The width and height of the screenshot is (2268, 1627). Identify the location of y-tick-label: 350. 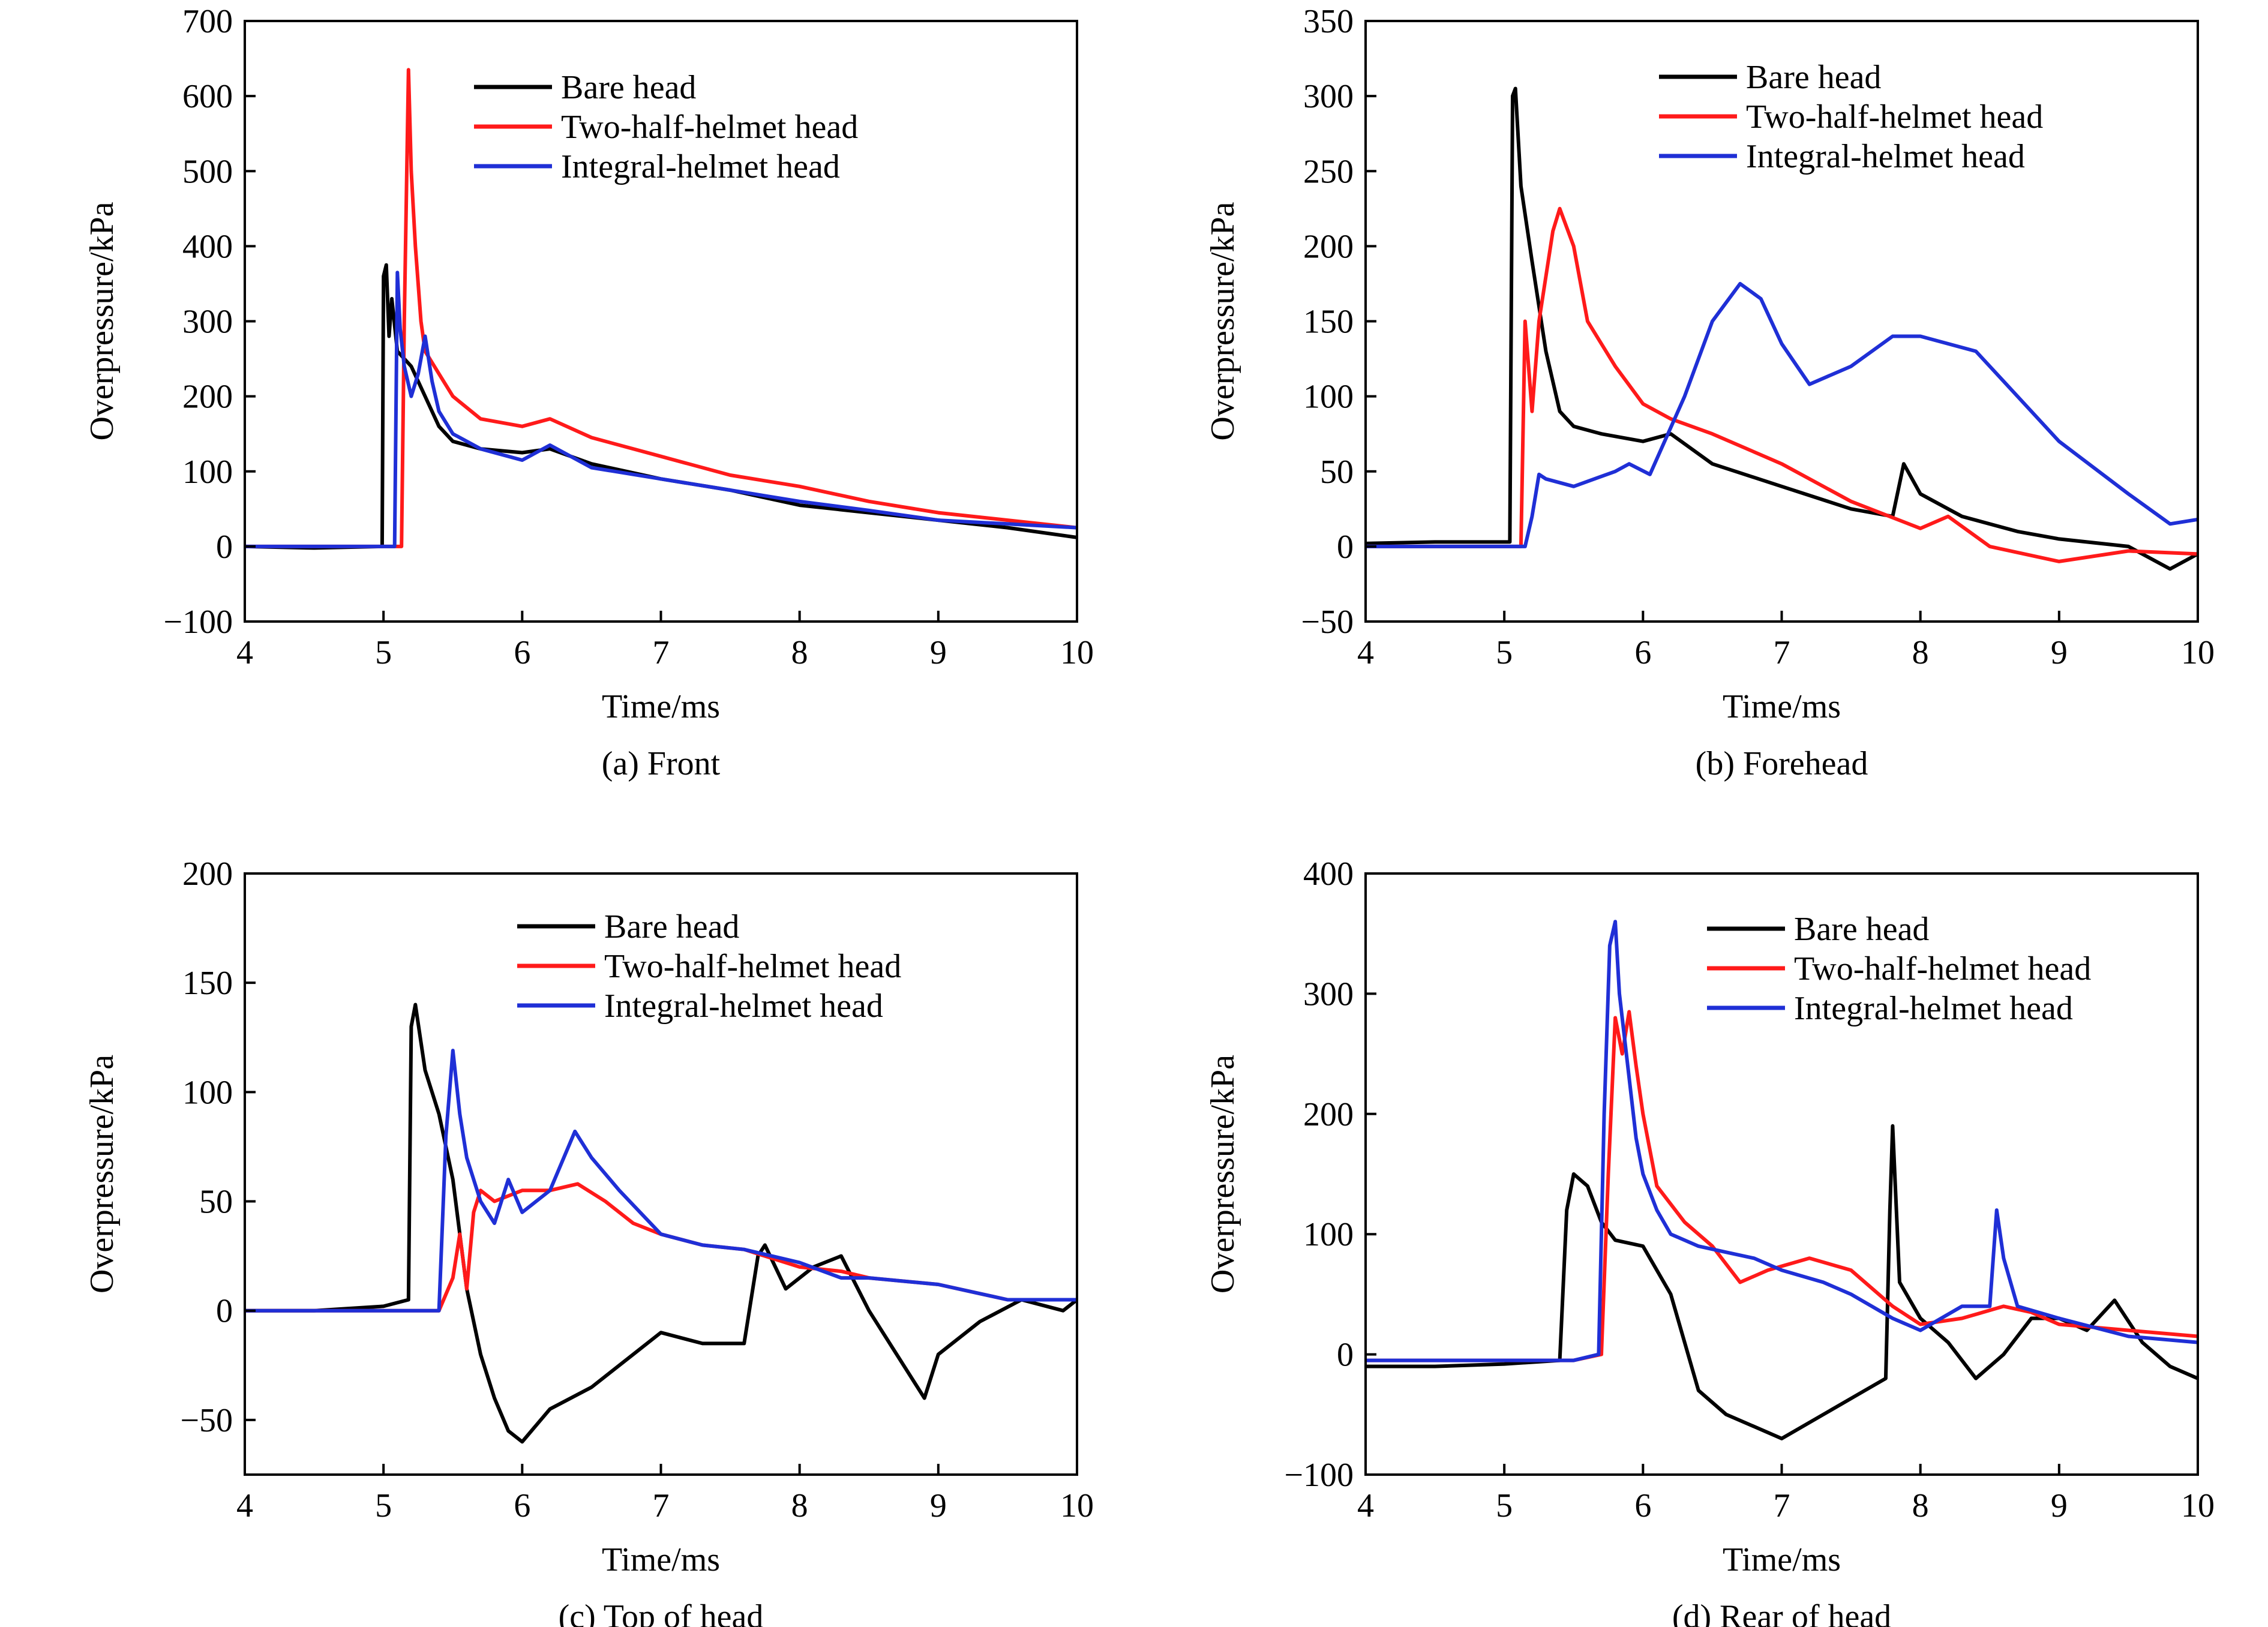
(1329, 22).